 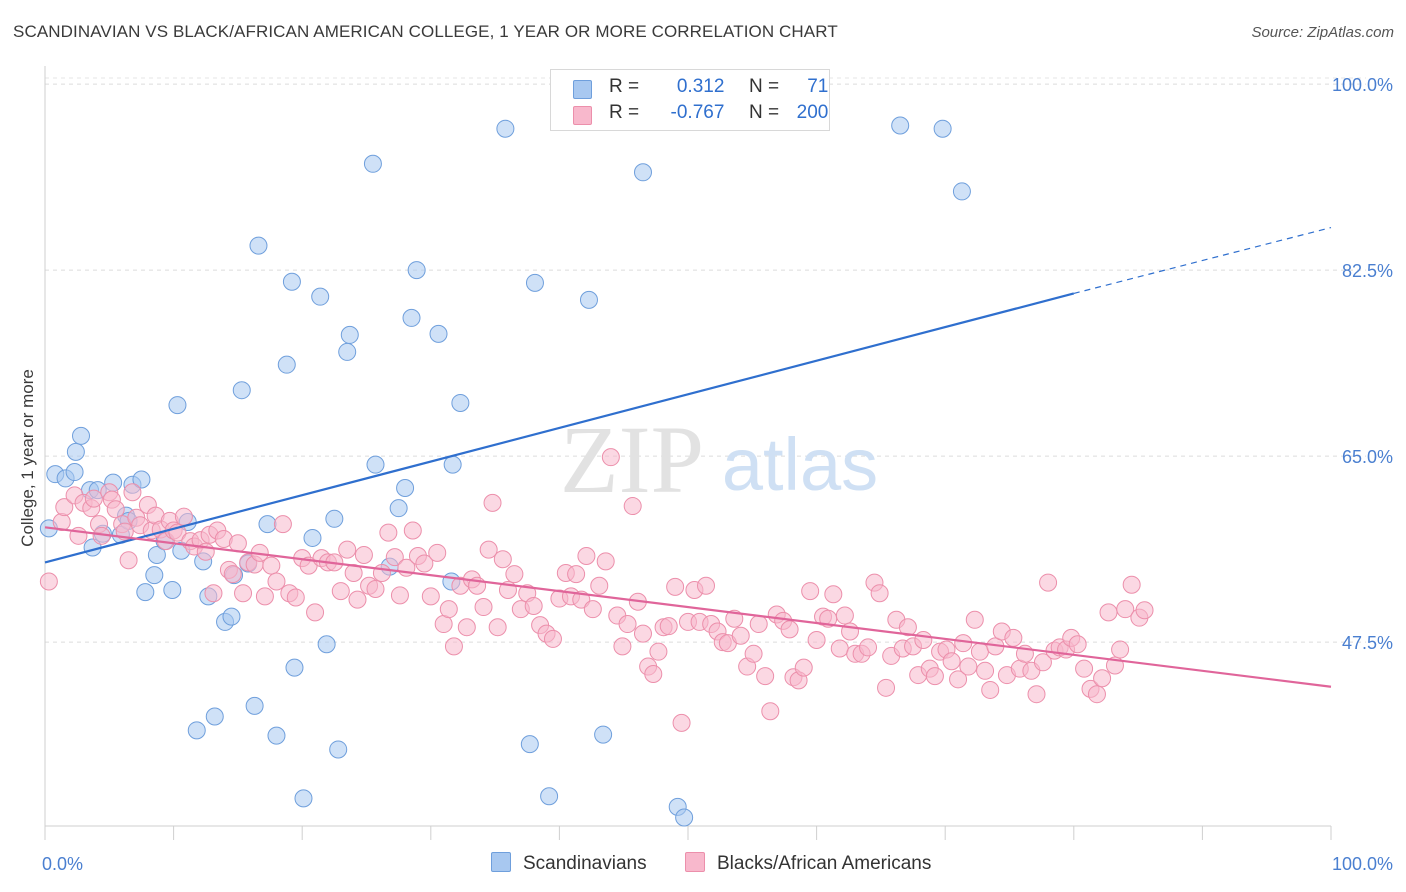 What do you see at coordinates (632, 459) in the screenshot?
I see `watermark-zip: ZIP` at bounding box center [632, 459].